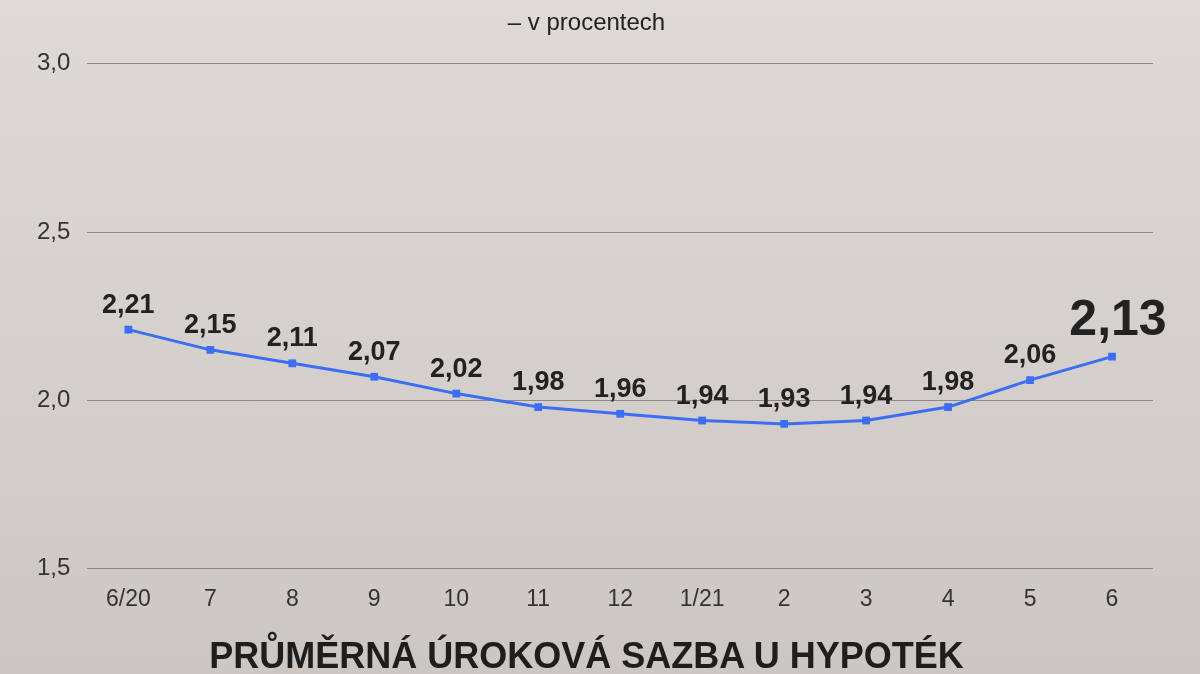  Describe the element at coordinates (456, 597) in the screenshot. I see `x-tick-label: 10` at that location.